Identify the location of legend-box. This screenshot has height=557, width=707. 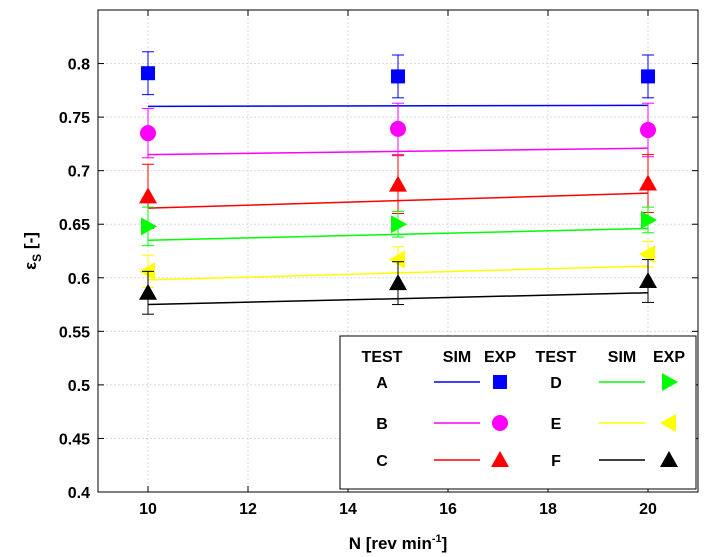
(518, 412).